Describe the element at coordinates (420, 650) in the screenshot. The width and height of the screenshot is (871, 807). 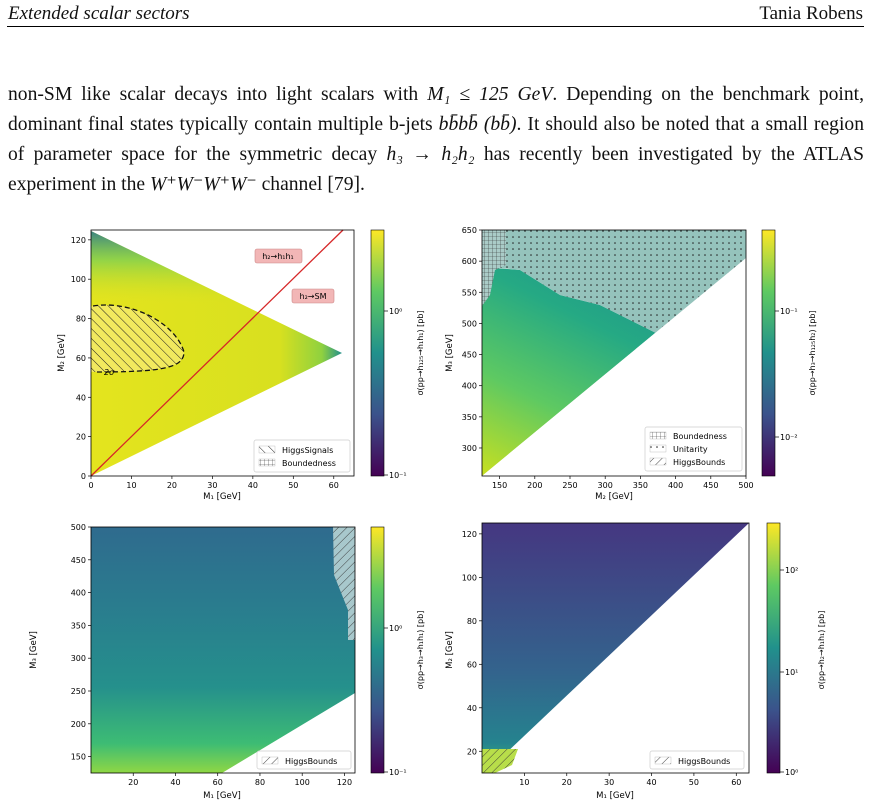
I see `bl-colorbar-label: σ(pp→h₃→h₁h₁) [pb]` at that location.